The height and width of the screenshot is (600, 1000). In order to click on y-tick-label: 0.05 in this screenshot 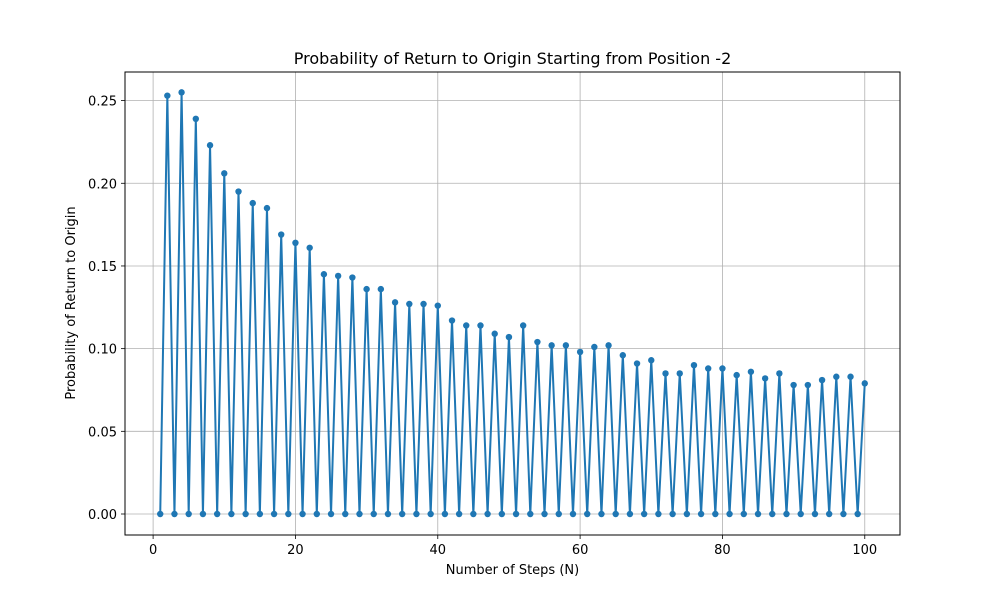, I will do `click(102, 432)`.